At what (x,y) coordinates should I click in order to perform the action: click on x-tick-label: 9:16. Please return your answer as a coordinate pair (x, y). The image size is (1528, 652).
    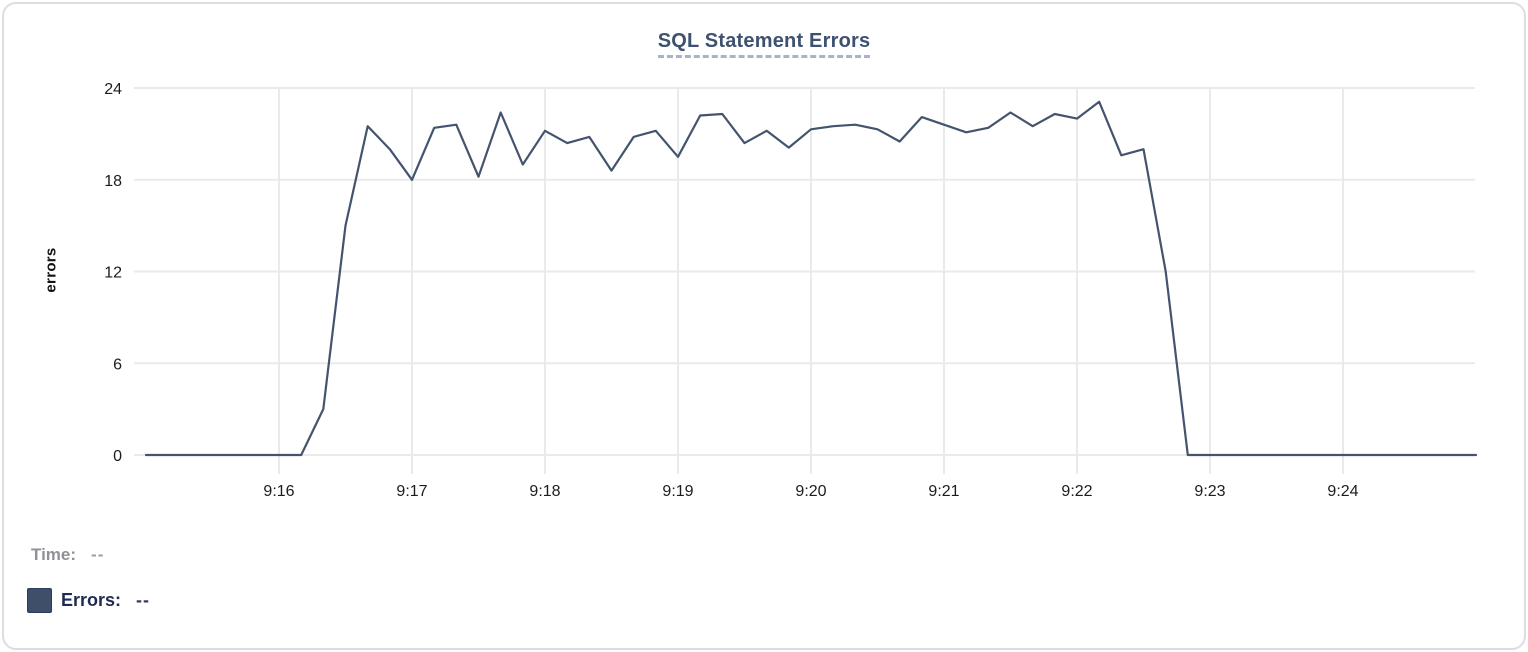
    Looking at the image, I should click on (278, 491).